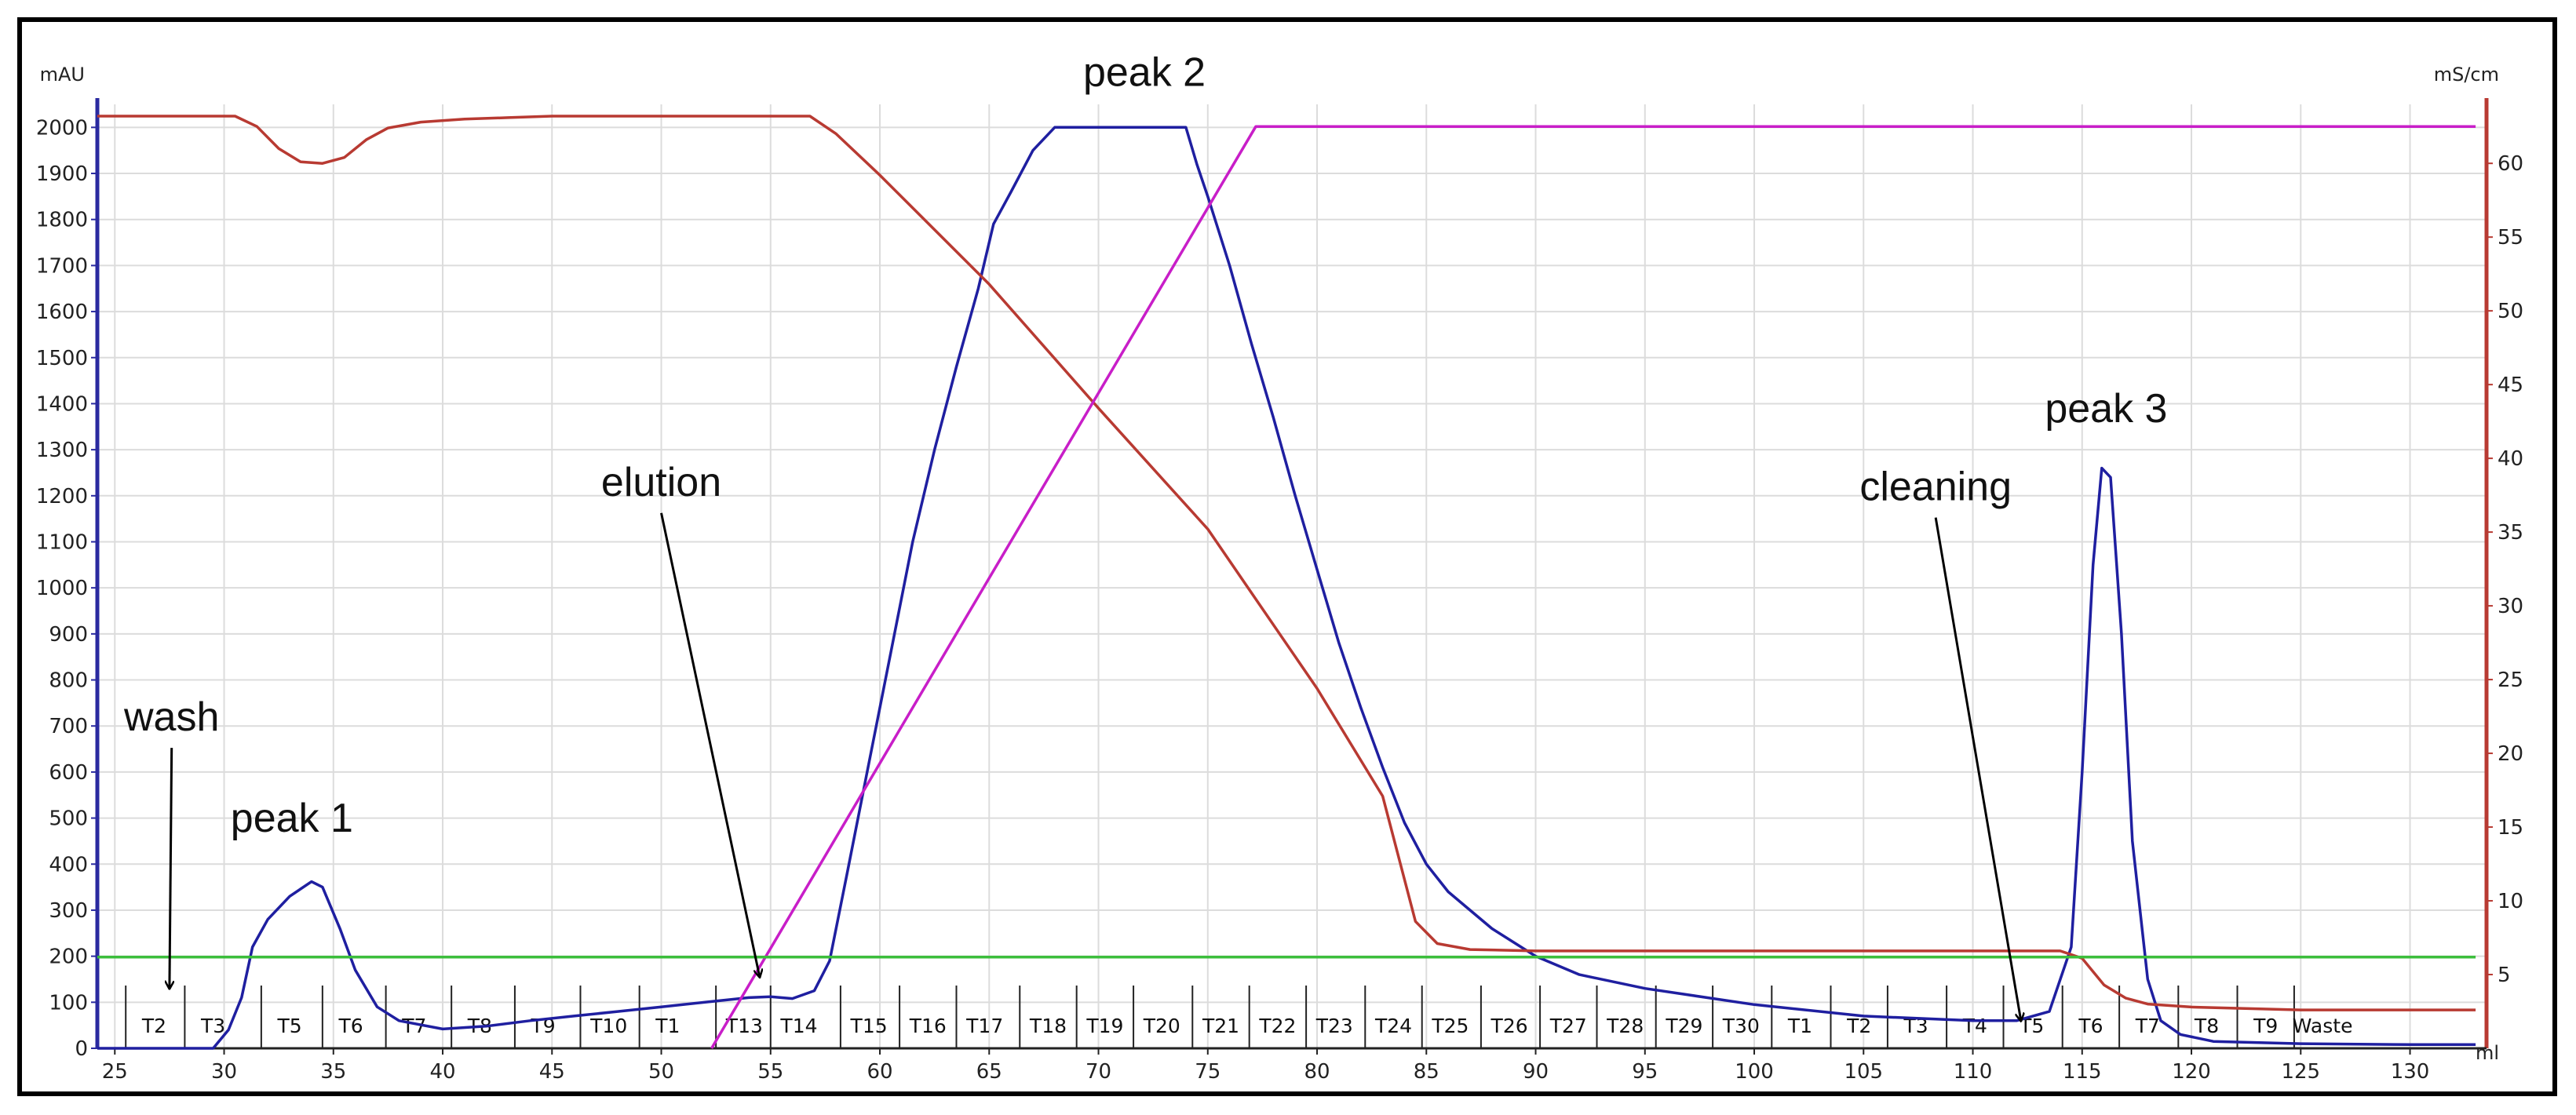 This screenshot has width=2576, height=1115. Describe the element at coordinates (1393, 1026) in the screenshot. I see `fraction-label: T24` at that location.